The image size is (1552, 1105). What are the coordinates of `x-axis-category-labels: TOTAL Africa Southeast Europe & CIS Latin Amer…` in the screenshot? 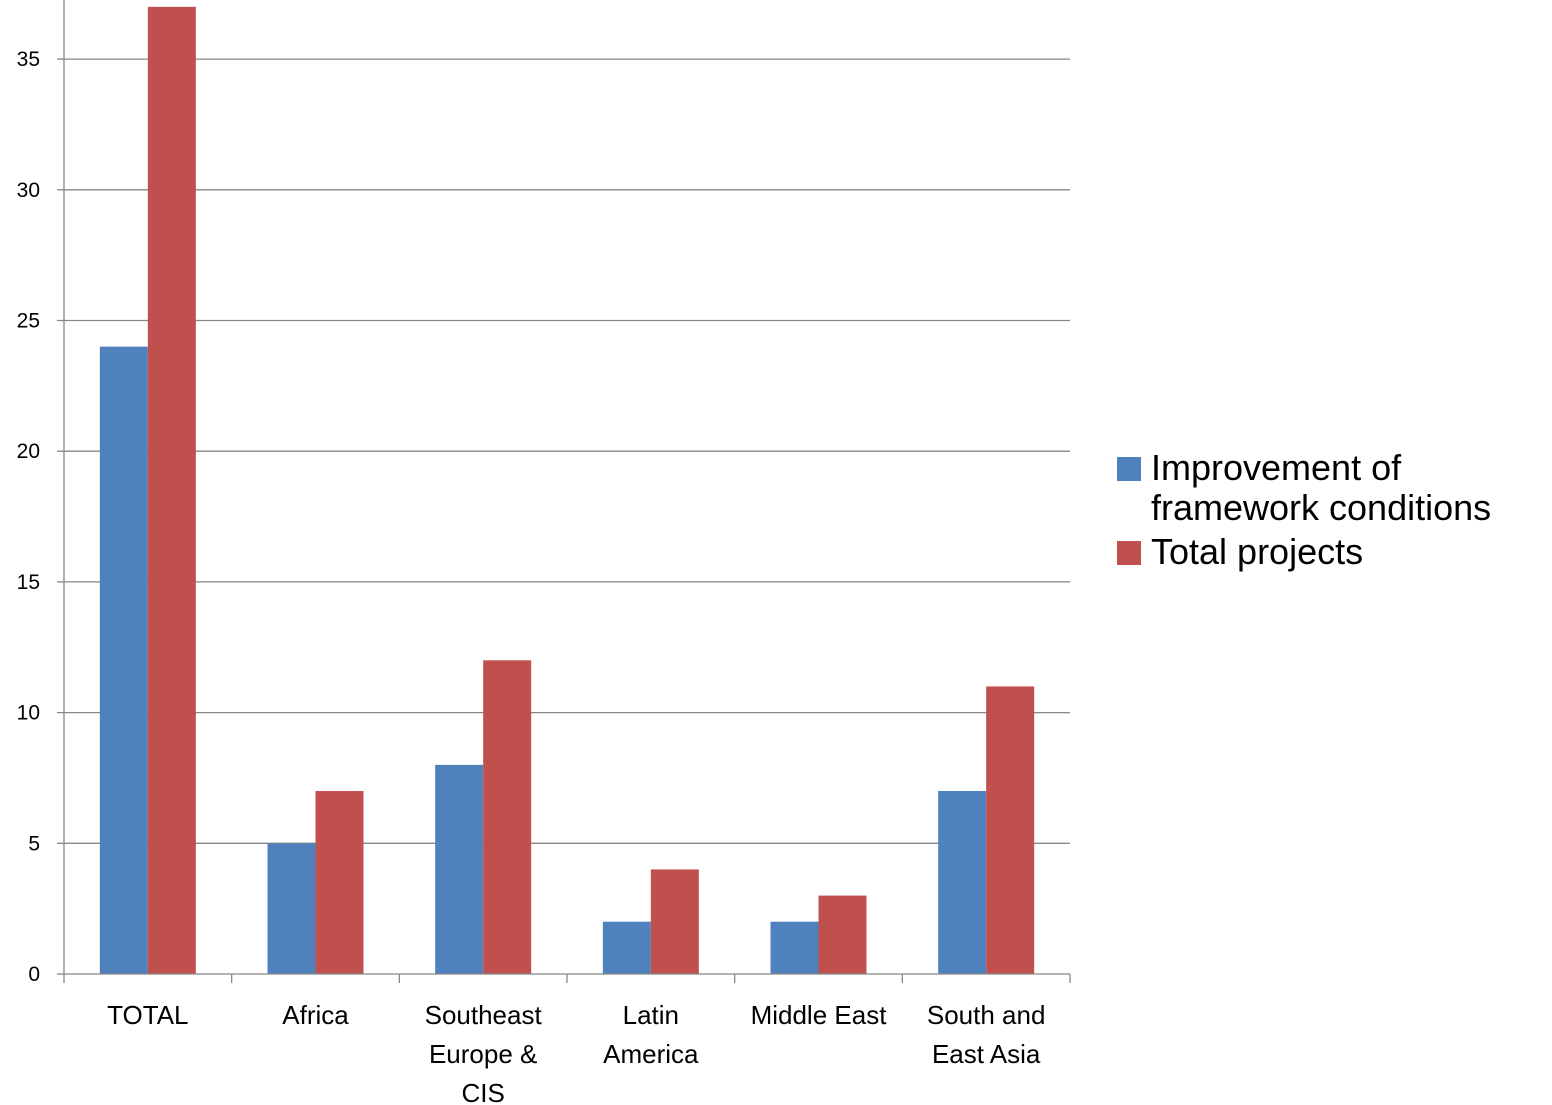 It's located at (576, 1052).